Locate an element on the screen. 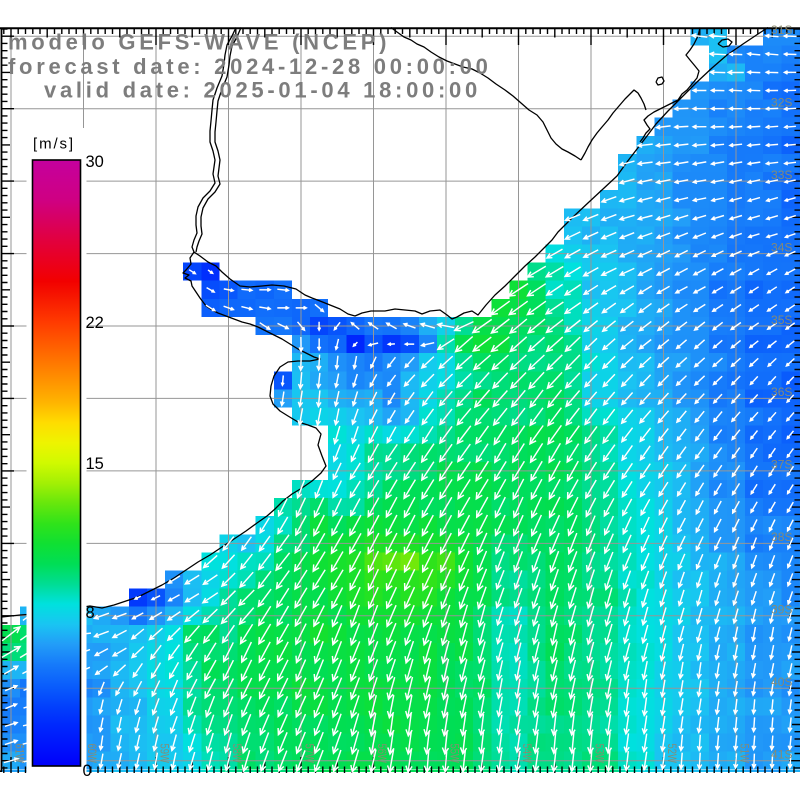 This screenshot has width=800, height=800. svg-text: 40S is located at coordinates (782, 682).